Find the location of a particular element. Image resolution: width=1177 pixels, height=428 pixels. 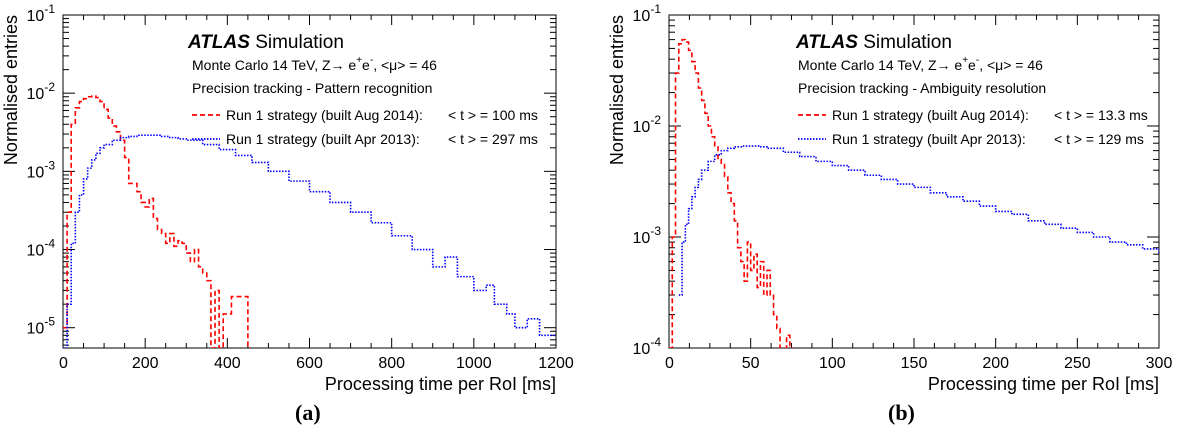

x-tick-label: 400 is located at coordinates (227, 363).